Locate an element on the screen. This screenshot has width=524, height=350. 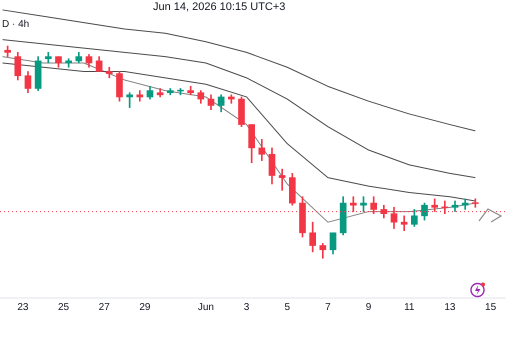
x-tick-label: 11 is located at coordinates (409, 307).